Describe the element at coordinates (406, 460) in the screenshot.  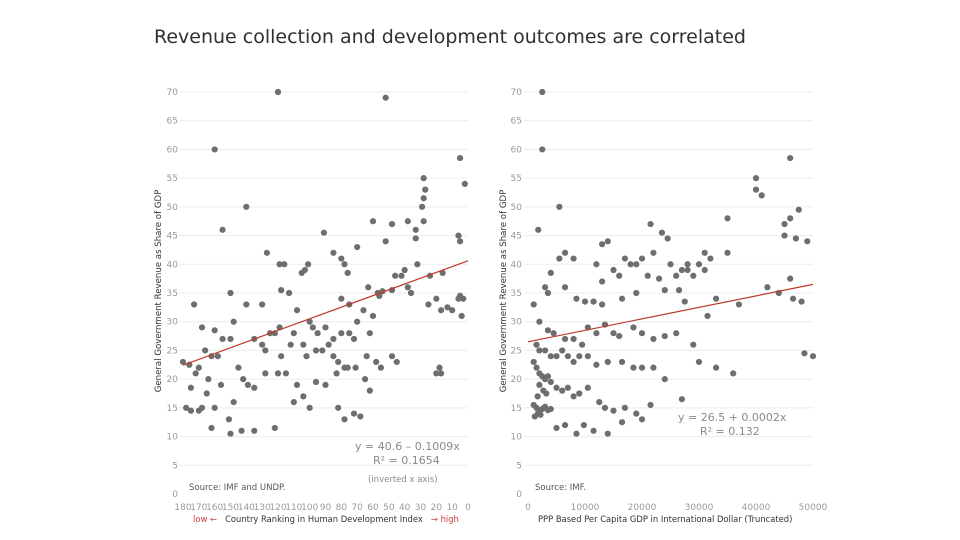
I see `left-r-squared: R² = 0.1654` at that location.